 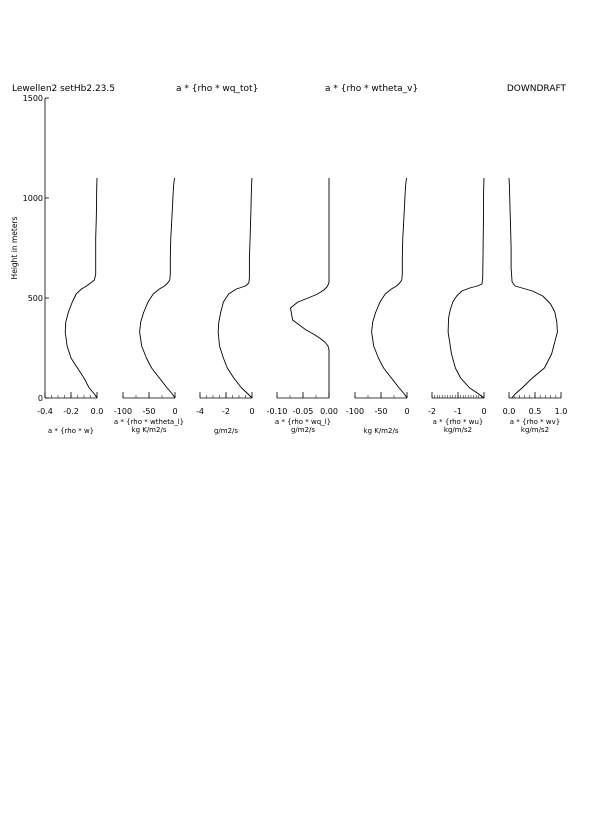 I want to click on y-axis-label: Height in meters, so click(x=14, y=247).